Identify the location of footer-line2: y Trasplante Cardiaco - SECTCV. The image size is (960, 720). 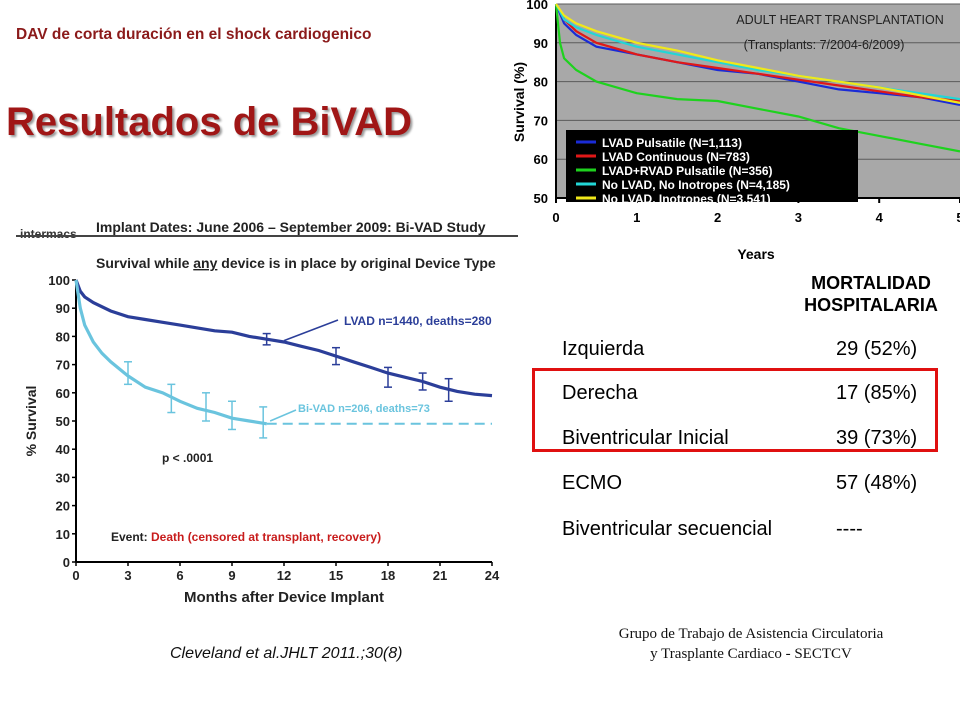
(751, 654).